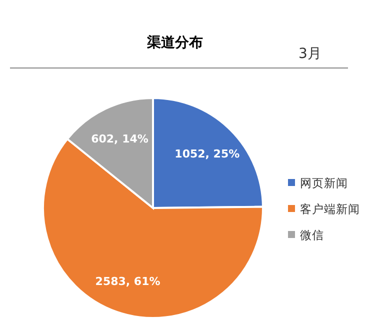  Describe the element at coordinates (174, 42) in the screenshot. I see `chart-title: 渠道分布` at that location.